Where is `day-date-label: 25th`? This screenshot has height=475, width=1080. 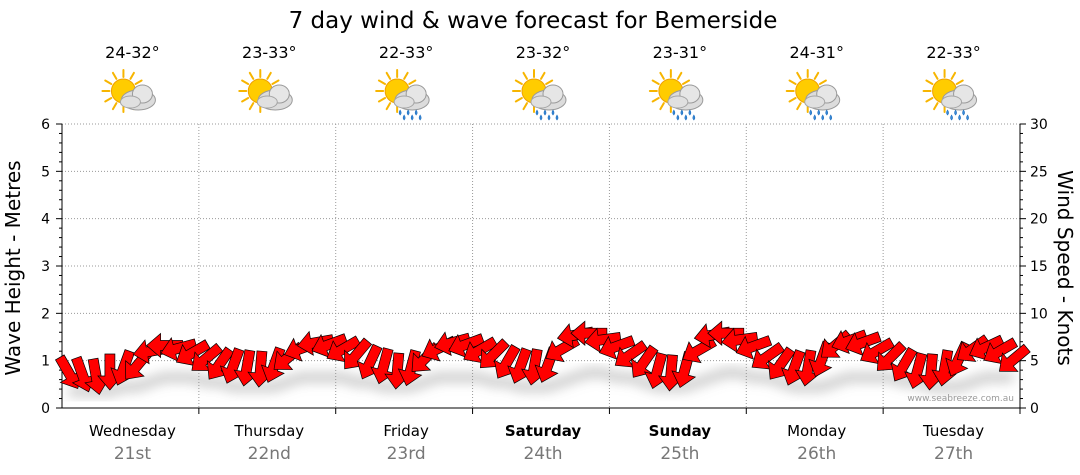 day-date-label: 25th is located at coordinates (679, 454).